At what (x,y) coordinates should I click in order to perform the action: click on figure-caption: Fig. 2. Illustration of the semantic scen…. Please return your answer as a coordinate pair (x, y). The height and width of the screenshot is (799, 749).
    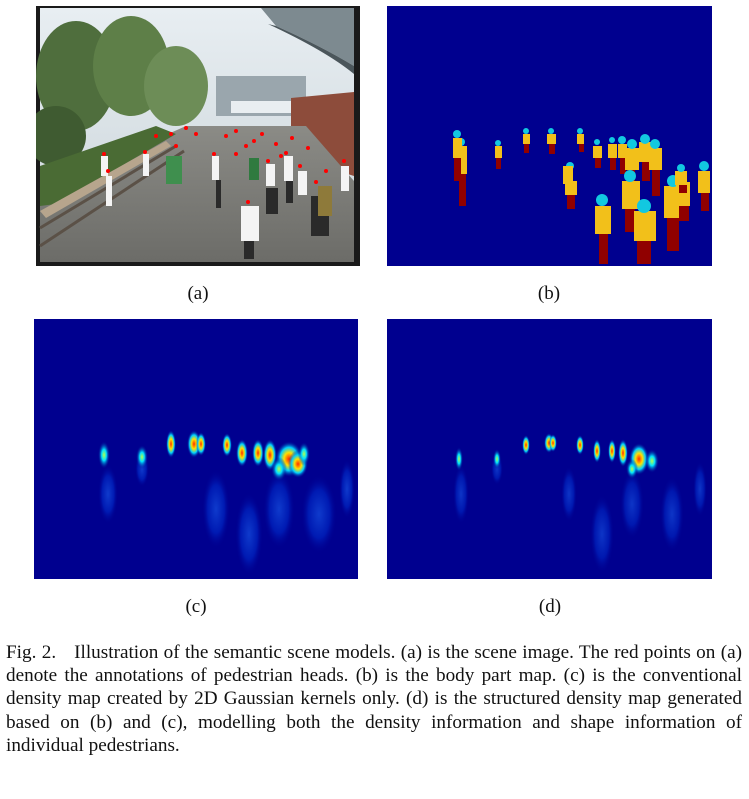
    Looking at the image, I should click on (374, 699).